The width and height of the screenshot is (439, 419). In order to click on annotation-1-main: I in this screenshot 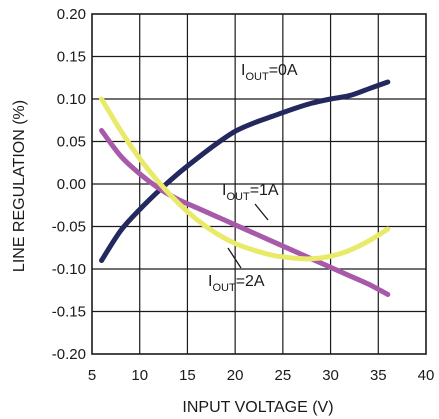, I will do `click(224, 190)`.